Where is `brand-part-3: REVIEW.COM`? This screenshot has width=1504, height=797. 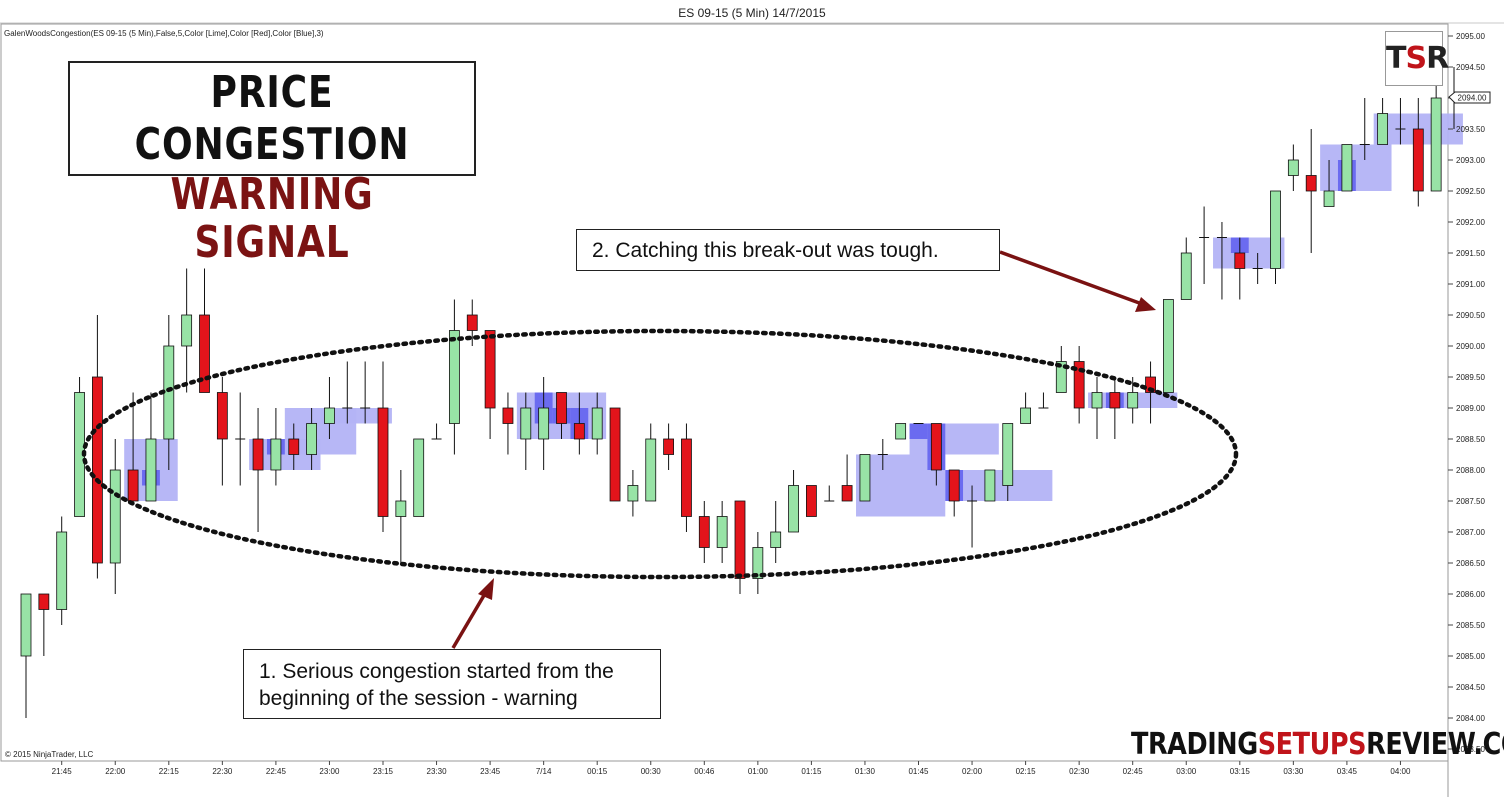 brand-part-3: REVIEW.COM is located at coordinates (1435, 744).